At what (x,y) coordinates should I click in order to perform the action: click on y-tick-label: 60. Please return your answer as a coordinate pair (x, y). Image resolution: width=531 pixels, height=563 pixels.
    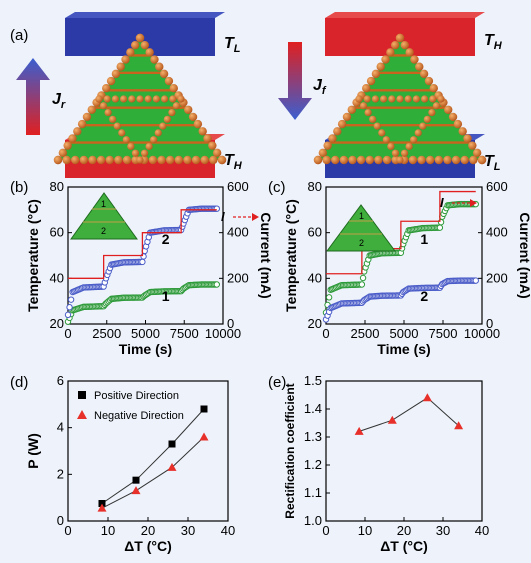
    Looking at the image, I should click on (57, 232).